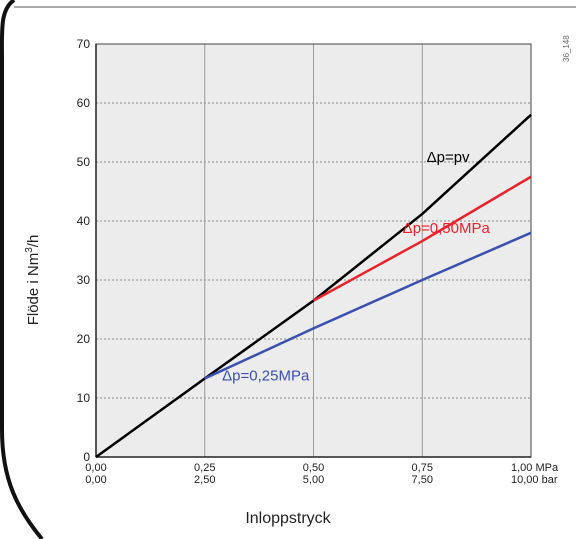 The height and width of the screenshot is (539, 576). What do you see at coordinates (29, 250) in the screenshot?
I see `y-axis-label-sup: 3` at bounding box center [29, 250].